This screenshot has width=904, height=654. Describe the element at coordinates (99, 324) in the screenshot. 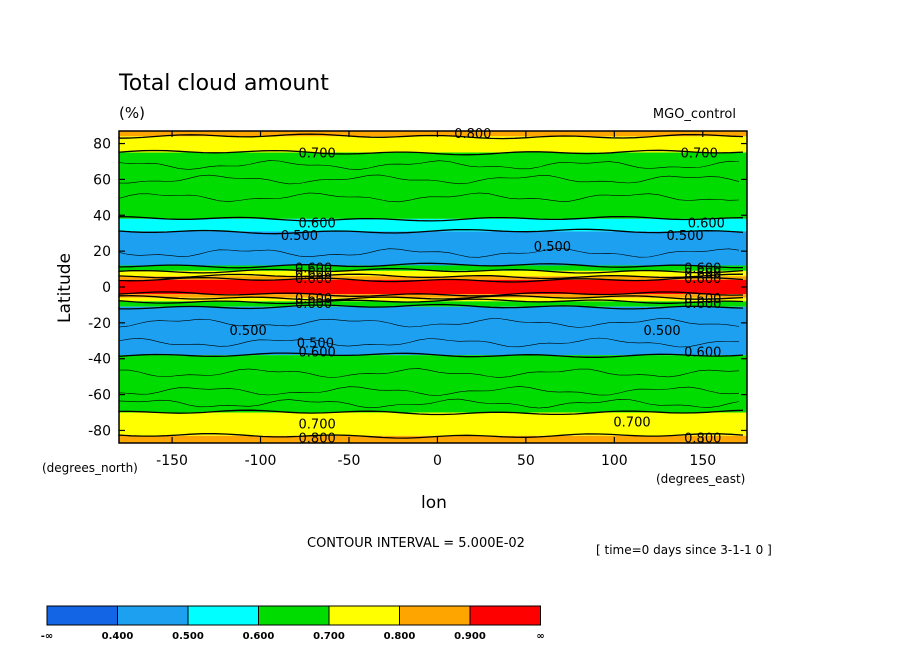

I see `y-tick-label: -20` at that location.